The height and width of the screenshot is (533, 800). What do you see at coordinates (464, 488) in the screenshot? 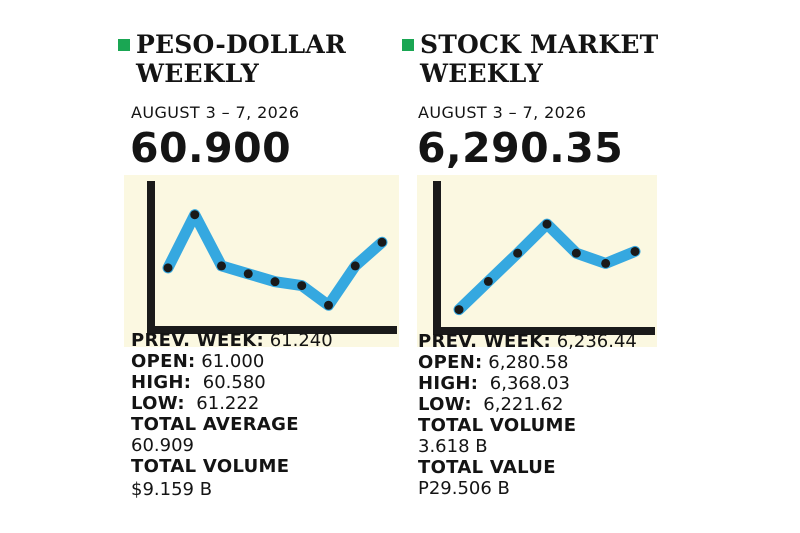
I see `total-value-value: P29.506 B` at bounding box center [464, 488].